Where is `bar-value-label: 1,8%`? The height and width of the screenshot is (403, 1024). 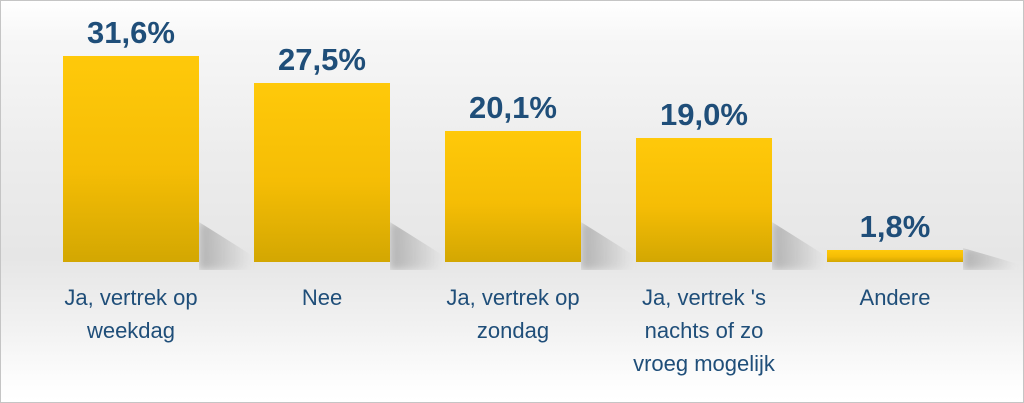
bar-value-label: 1,8% is located at coordinates (895, 226).